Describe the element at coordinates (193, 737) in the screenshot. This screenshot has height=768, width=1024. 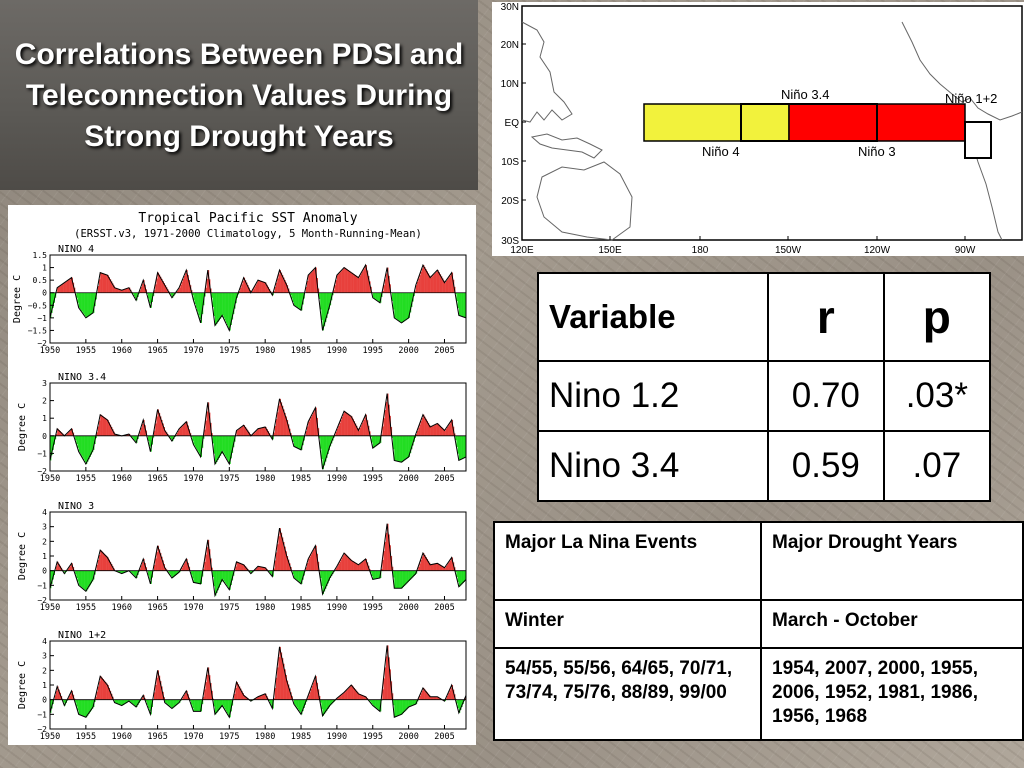
I see `x-tick-label: 1970` at that location.